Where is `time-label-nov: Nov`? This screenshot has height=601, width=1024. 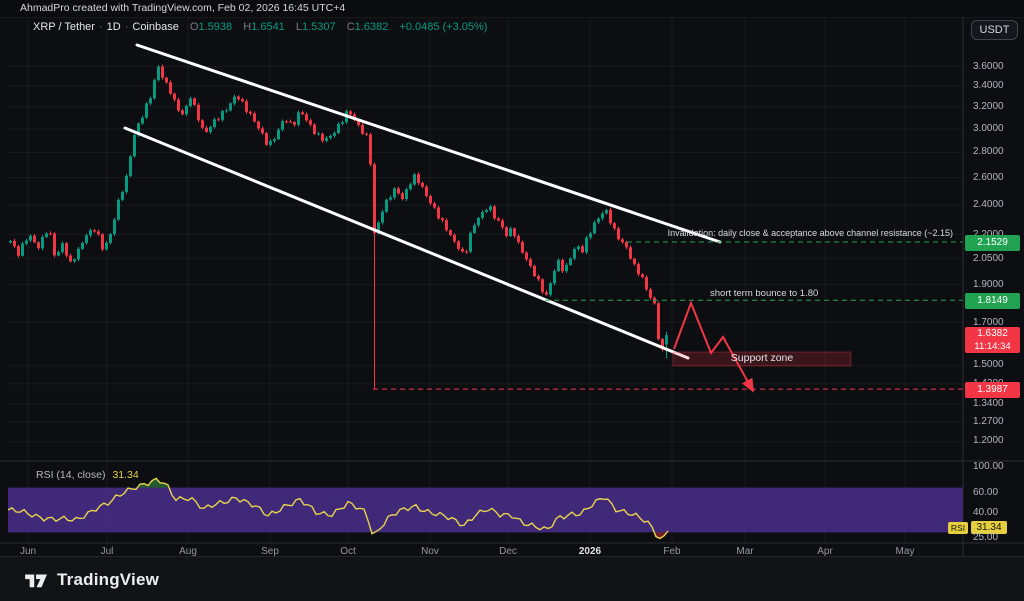
time-label-nov: Nov is located at coordinates (430, 551).